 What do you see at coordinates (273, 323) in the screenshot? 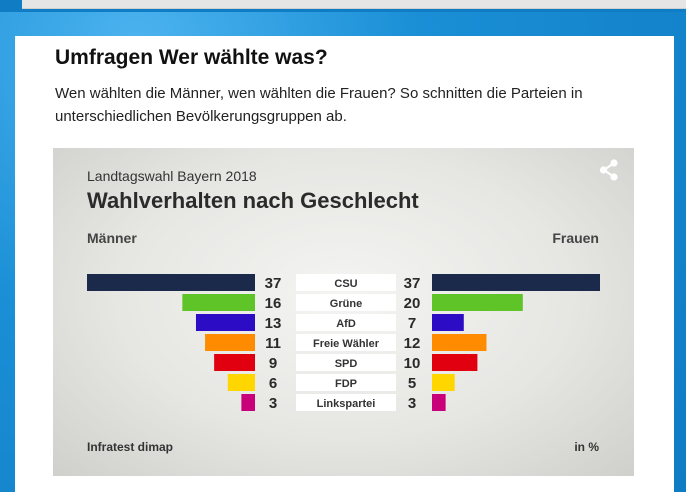
I see `value-label-maenner-afd: 13` at bounding box center [273, 323].